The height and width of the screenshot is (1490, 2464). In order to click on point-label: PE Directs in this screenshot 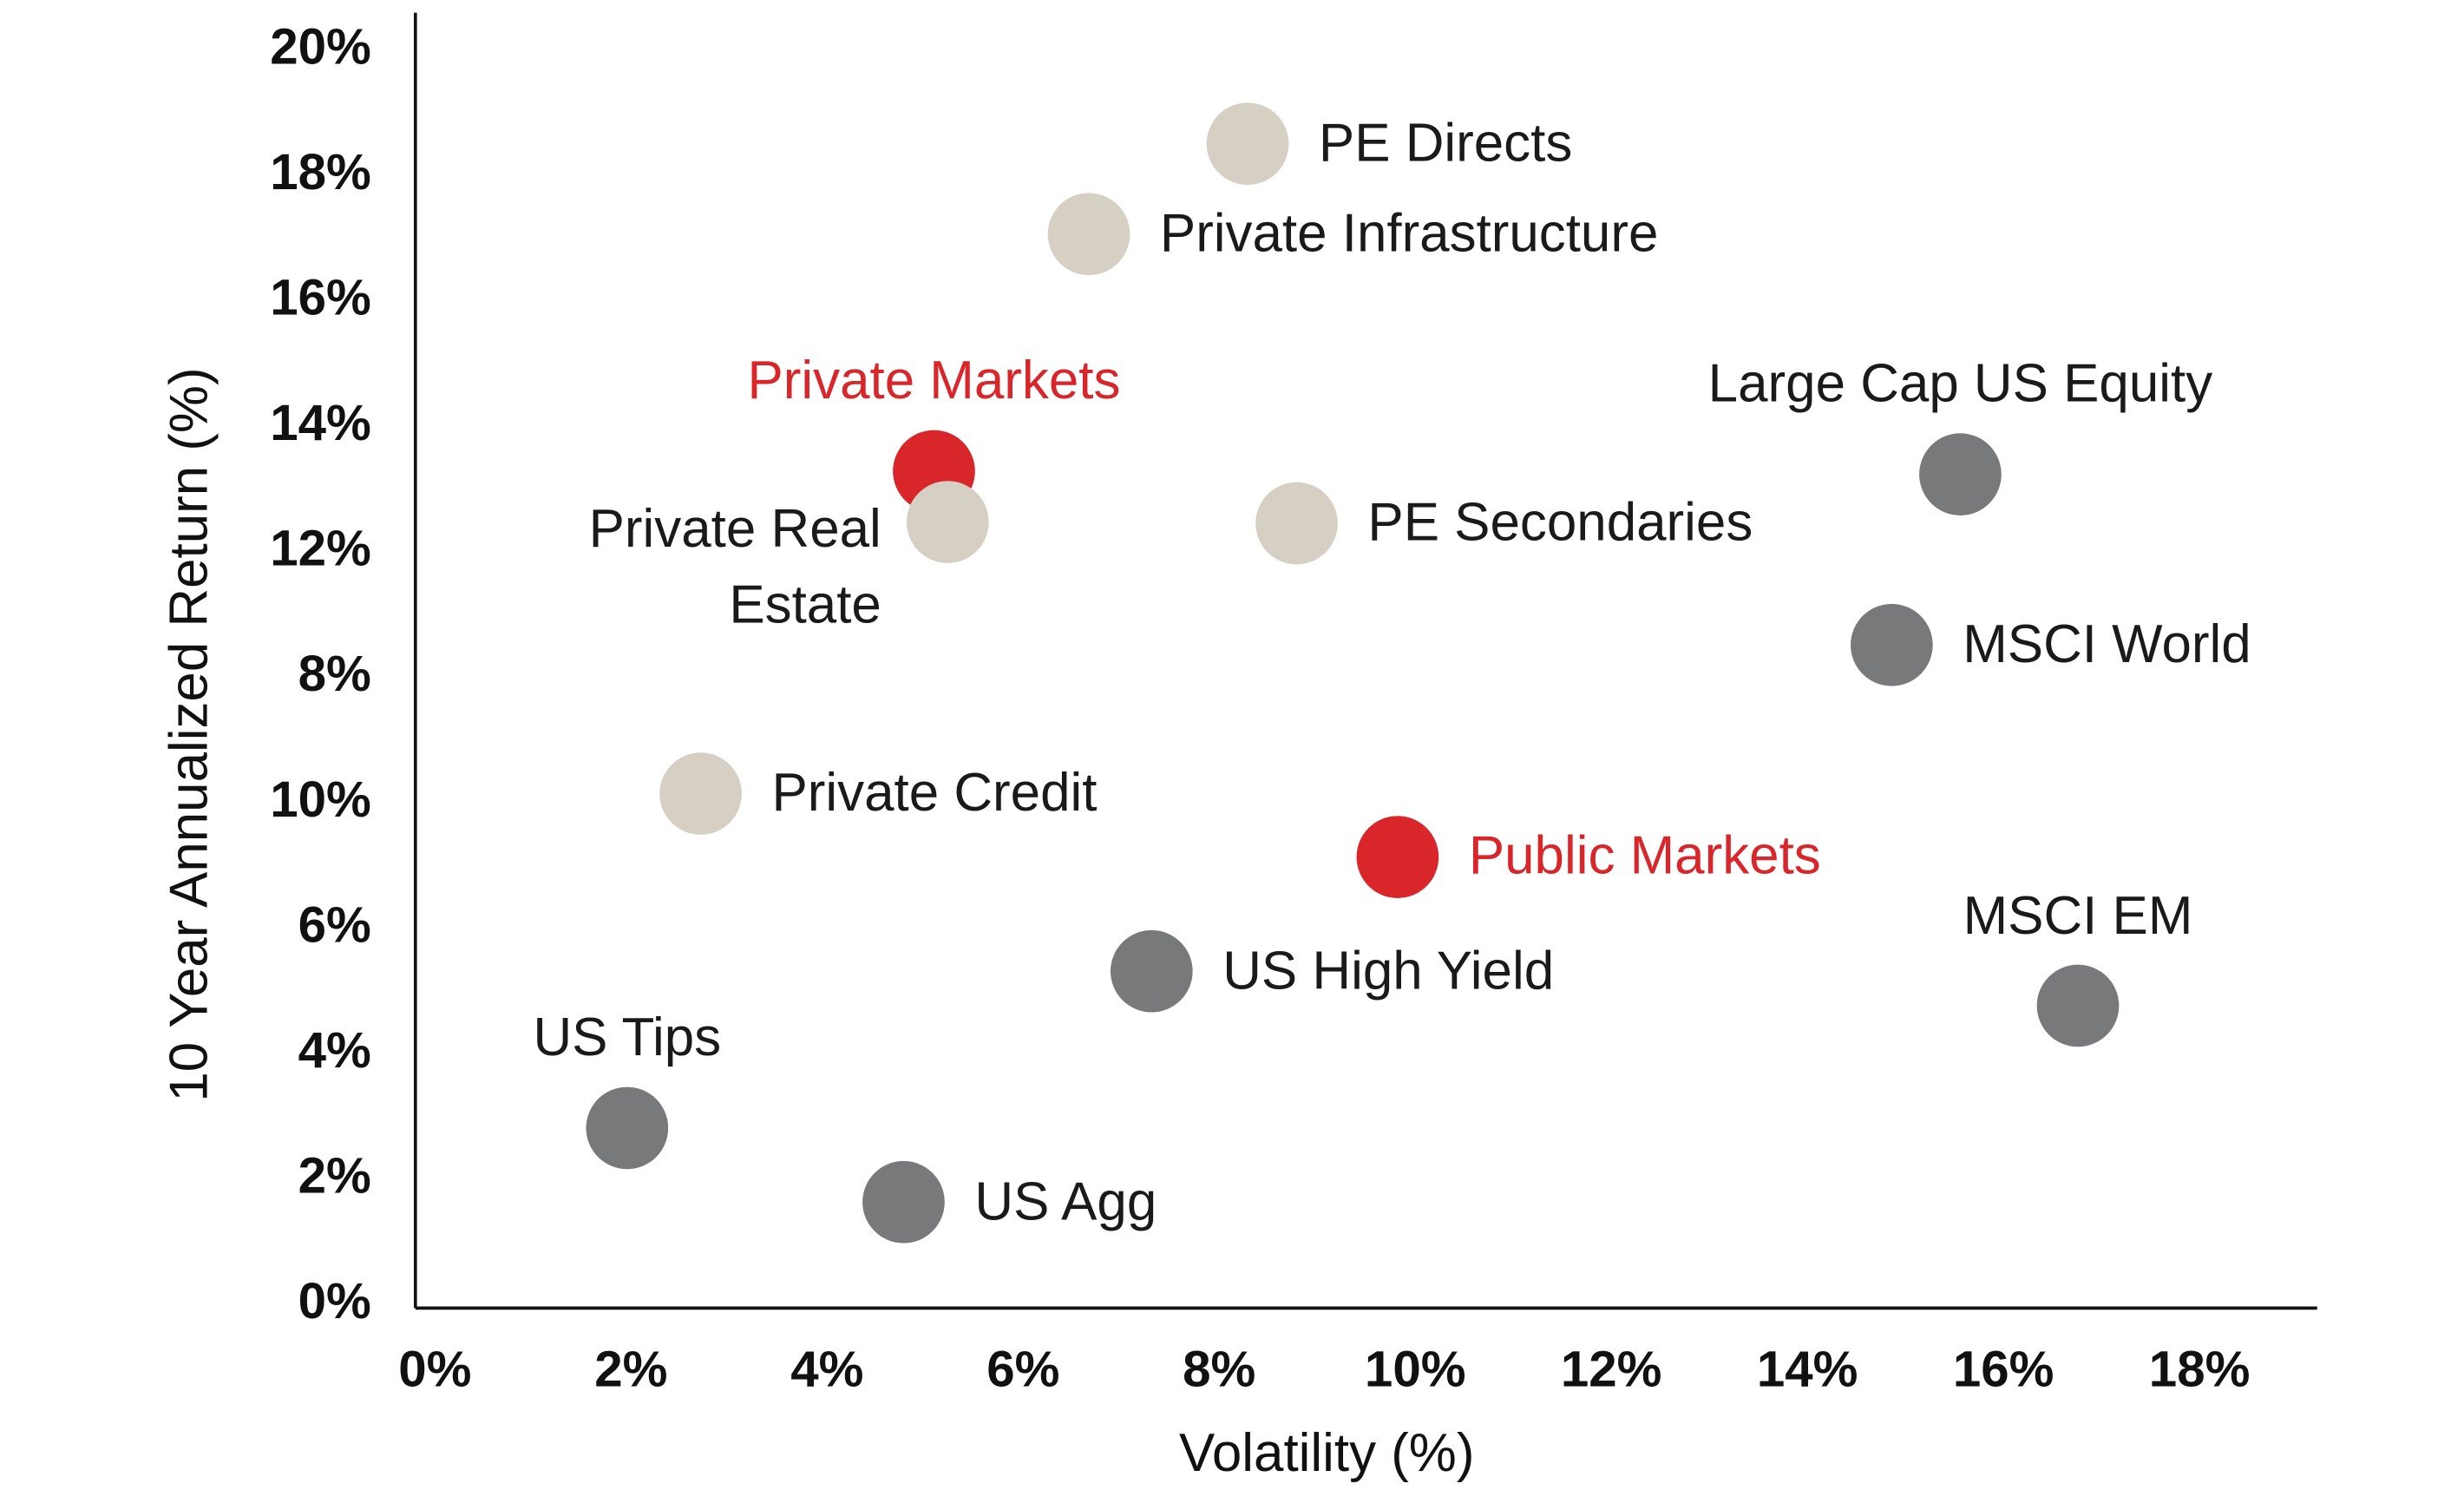, I will do `click(1445, 144)`.